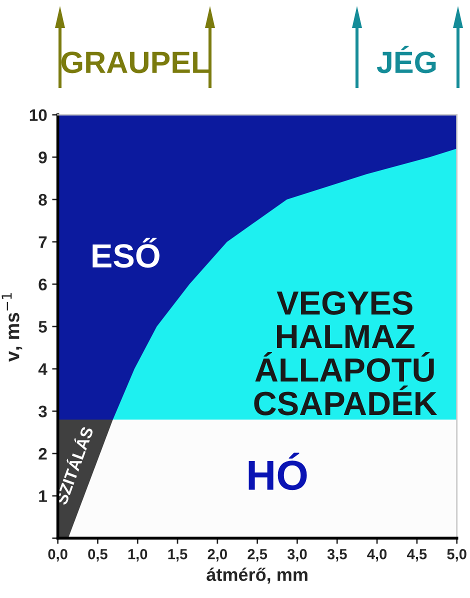 The width and height of the screenshot is (470, 598). Describe the element at coordinates (456, 555) in the screenshot. I see `x-tick-label: 5,0` at that location.